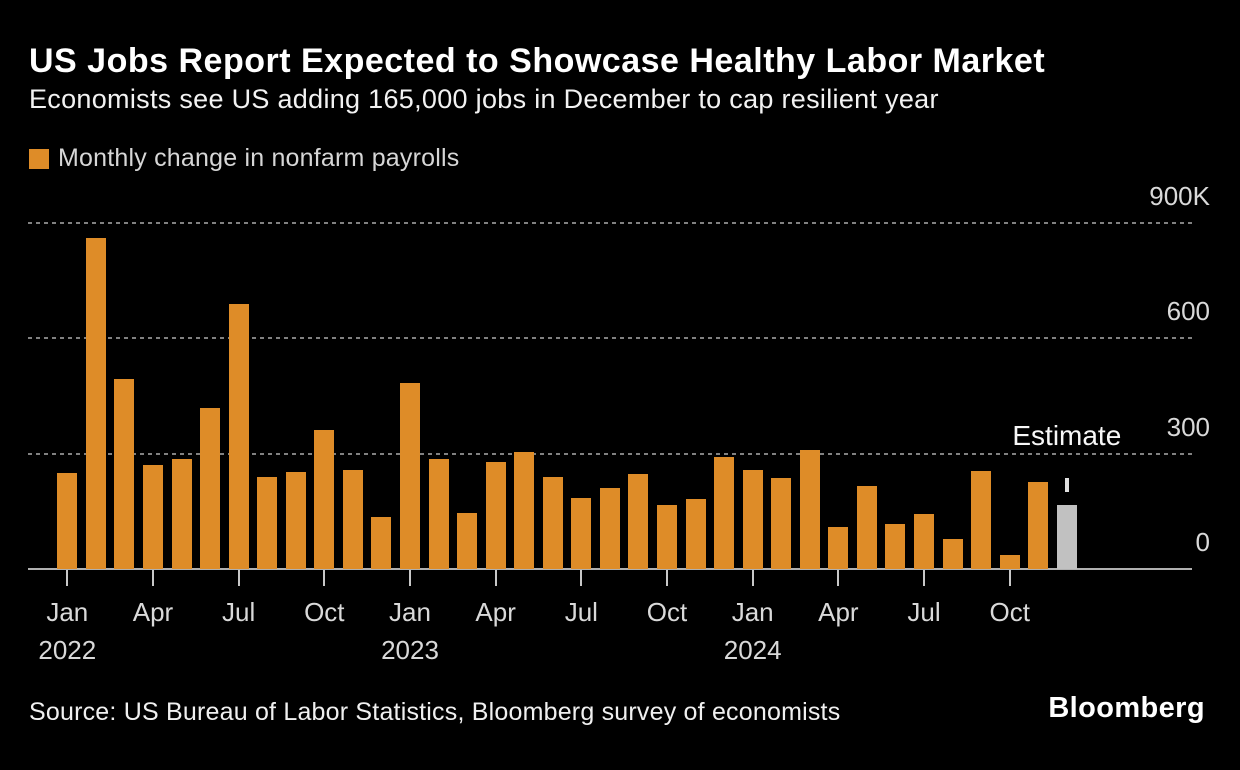  I want to click on y-axis-label: 300, so click(1188, 426).